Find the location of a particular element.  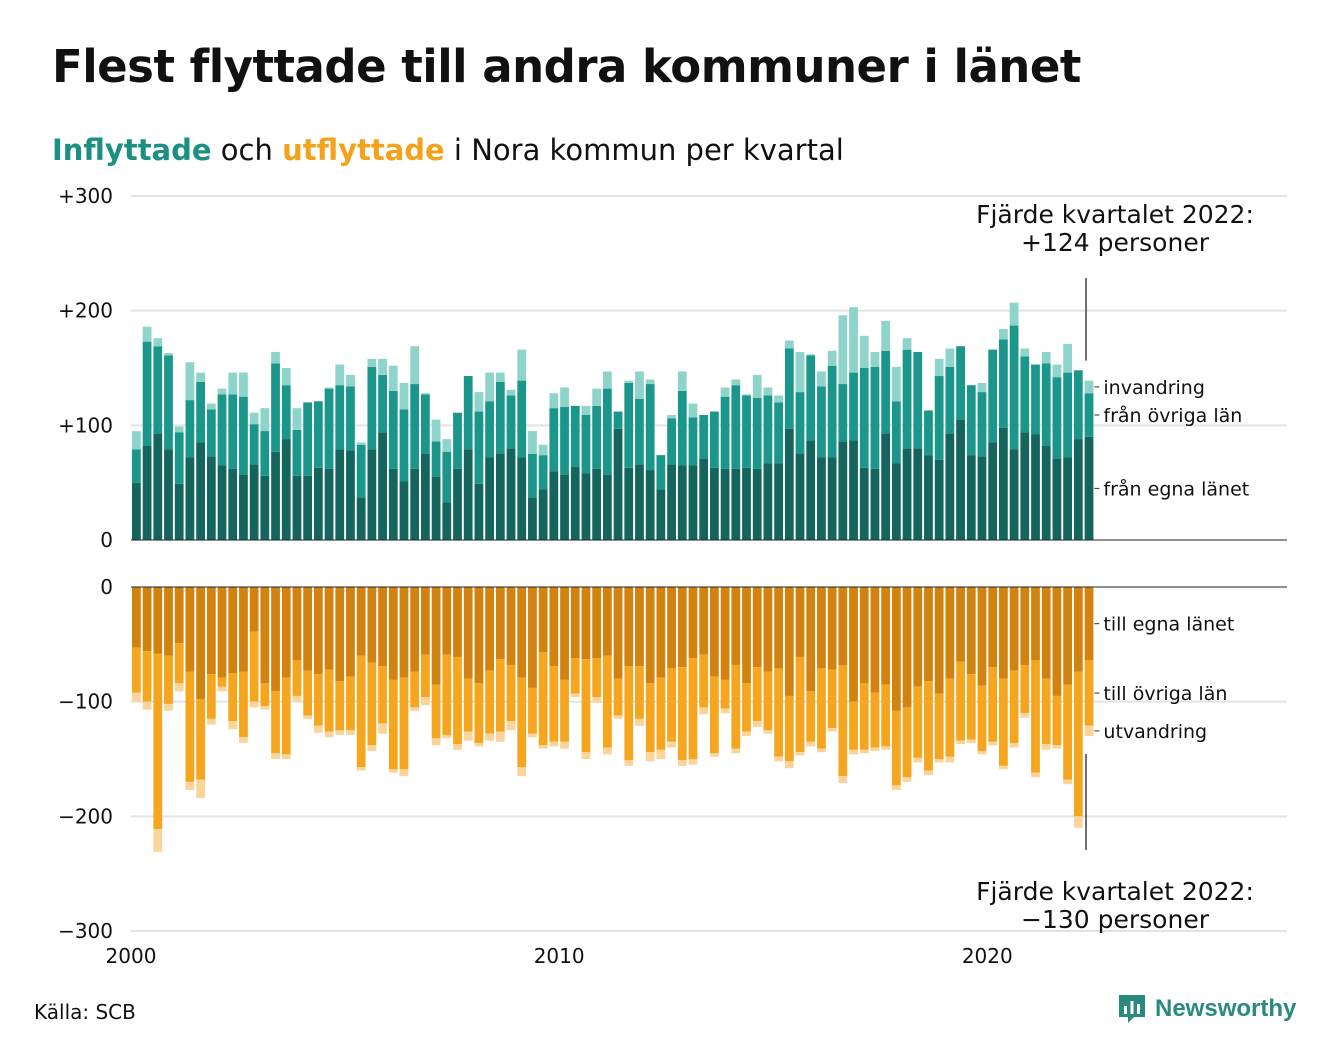

newsworthy-icon is located at coordinates (1132, 1009).